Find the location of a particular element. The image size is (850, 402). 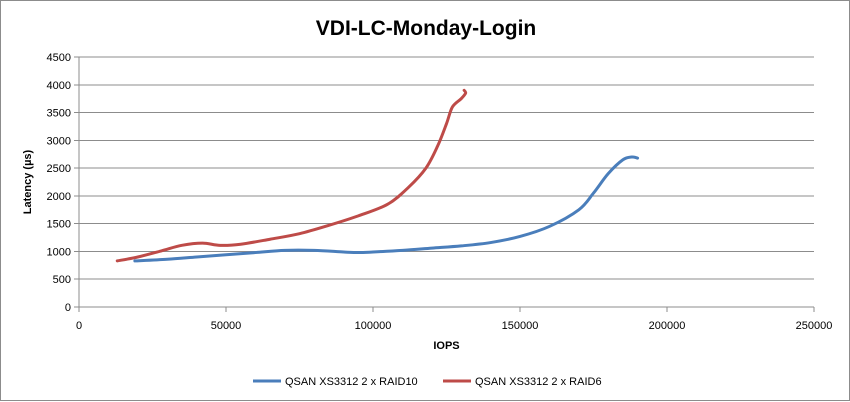

x-tick-label-1: 50000 is located at coordinates (226, 326).